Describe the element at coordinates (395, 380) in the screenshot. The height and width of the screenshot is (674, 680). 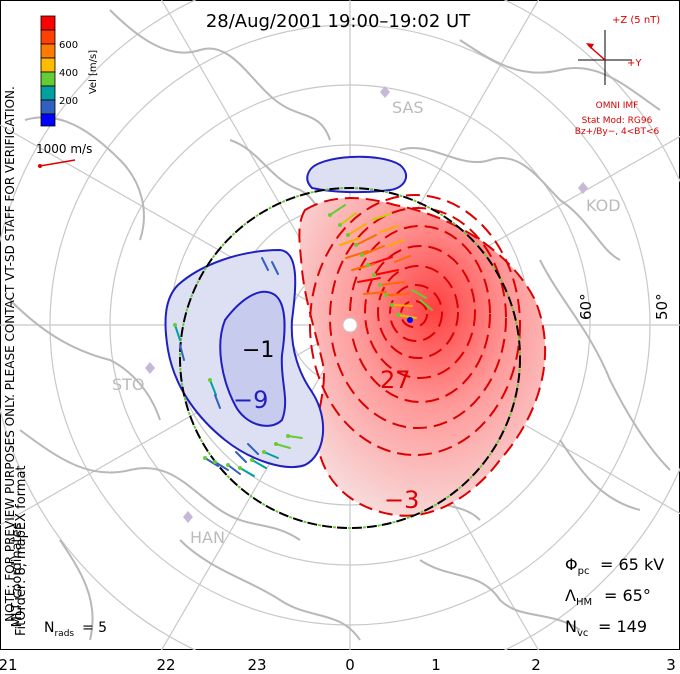
I see `contour-label-pos: 27` at that location.